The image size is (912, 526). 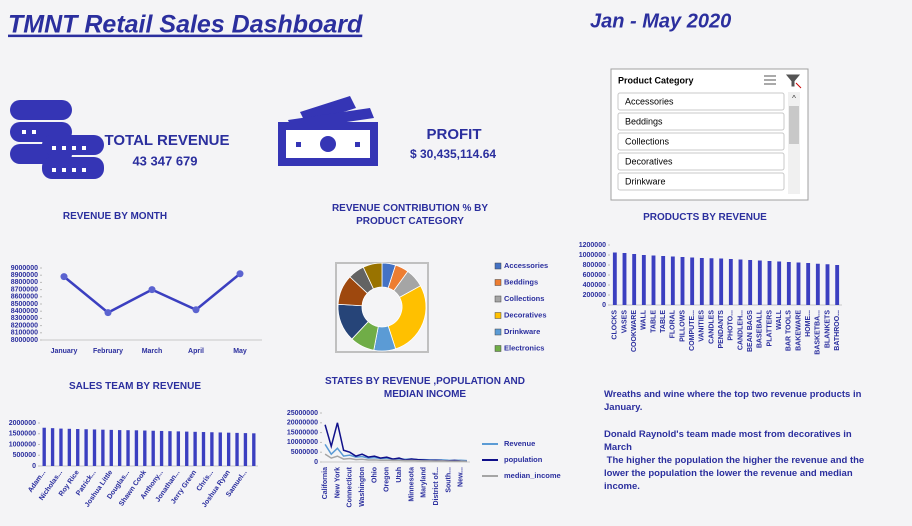 I want to click on x-tick-label: TABLE, so click(x=653, y=321).